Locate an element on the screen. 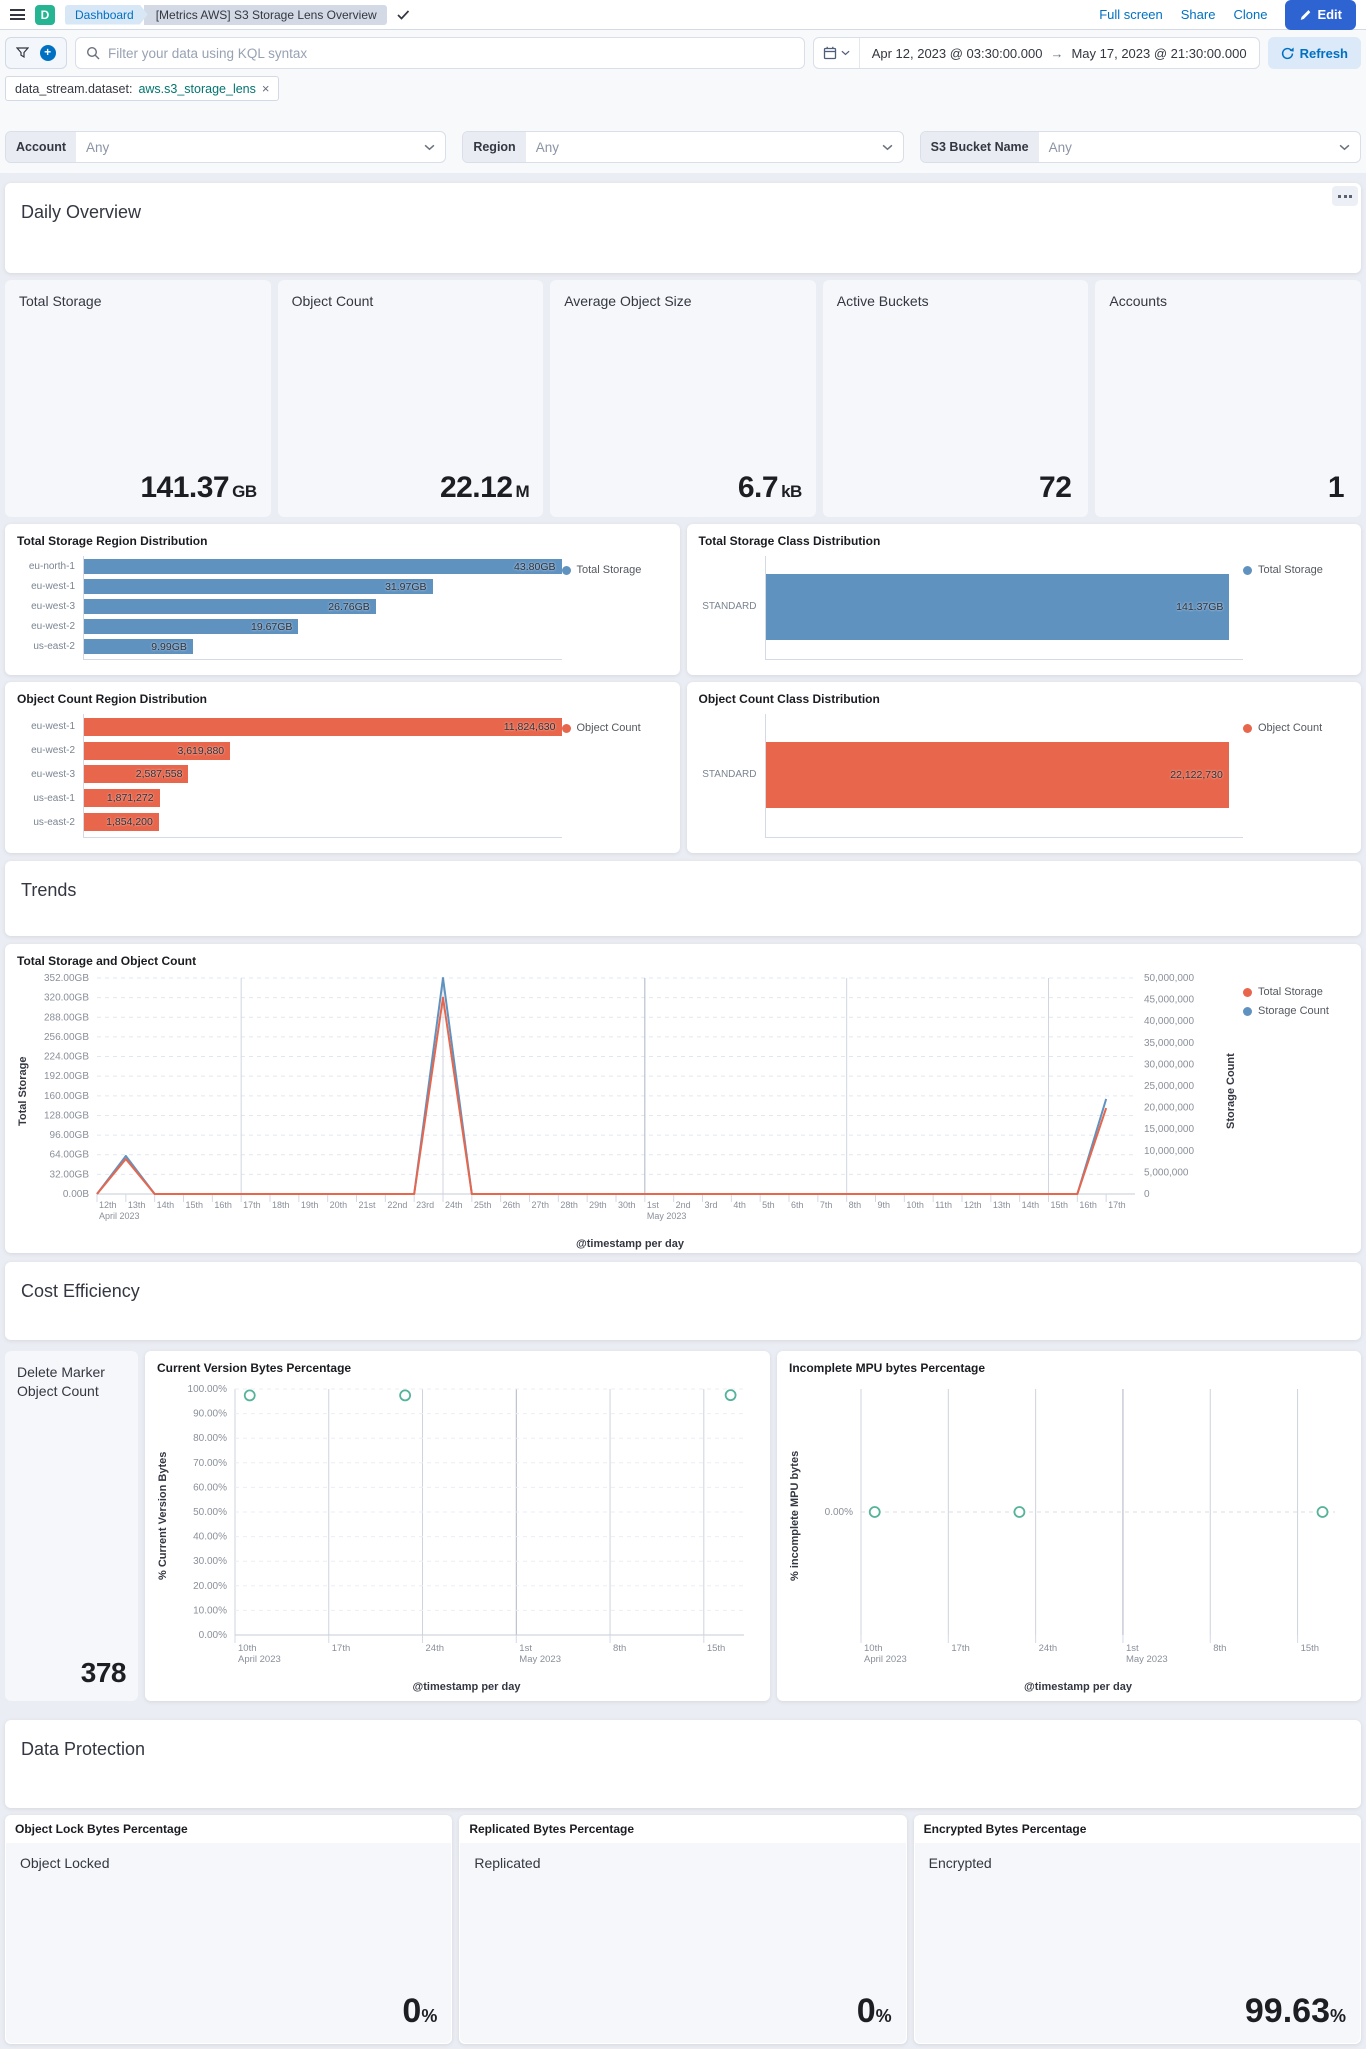  app-badge: D is located at coordinates (45, 14).